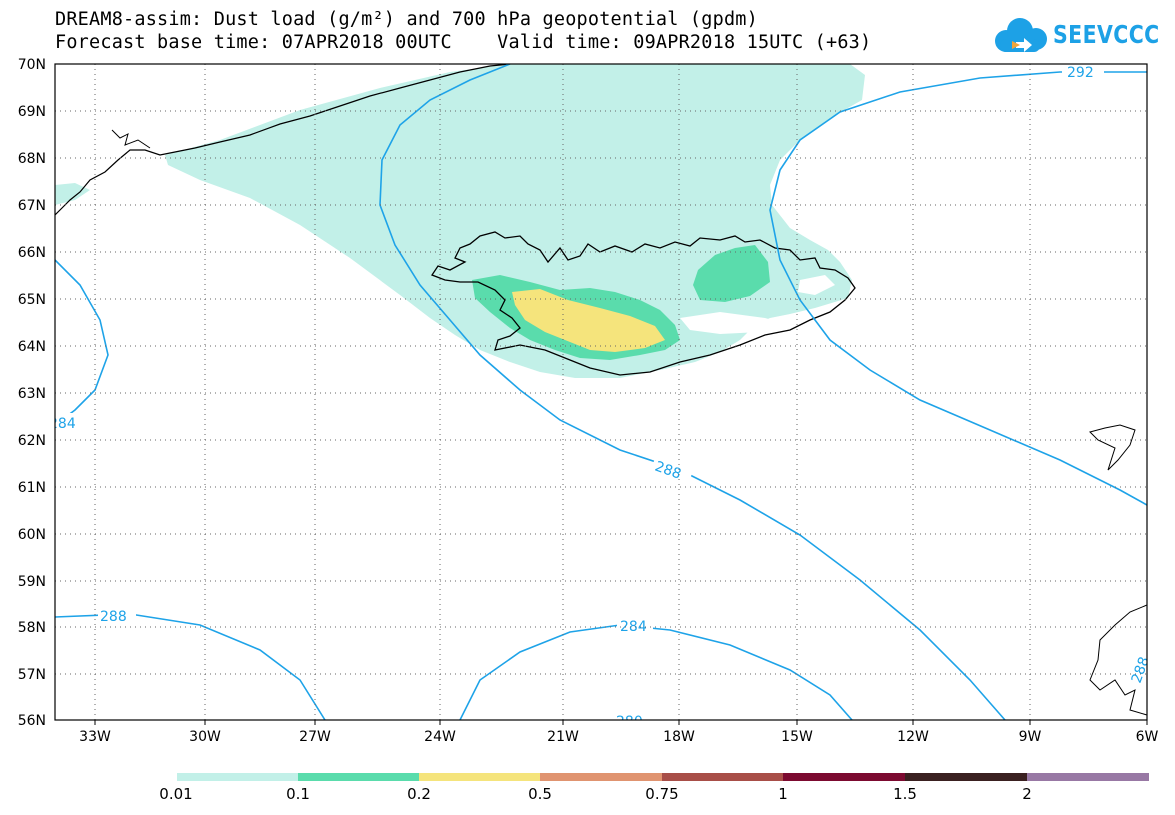 Image resolution: width=1175 pixels, height=815 pixels. I want to click on lon-label: 9W, so click(1030, 737).